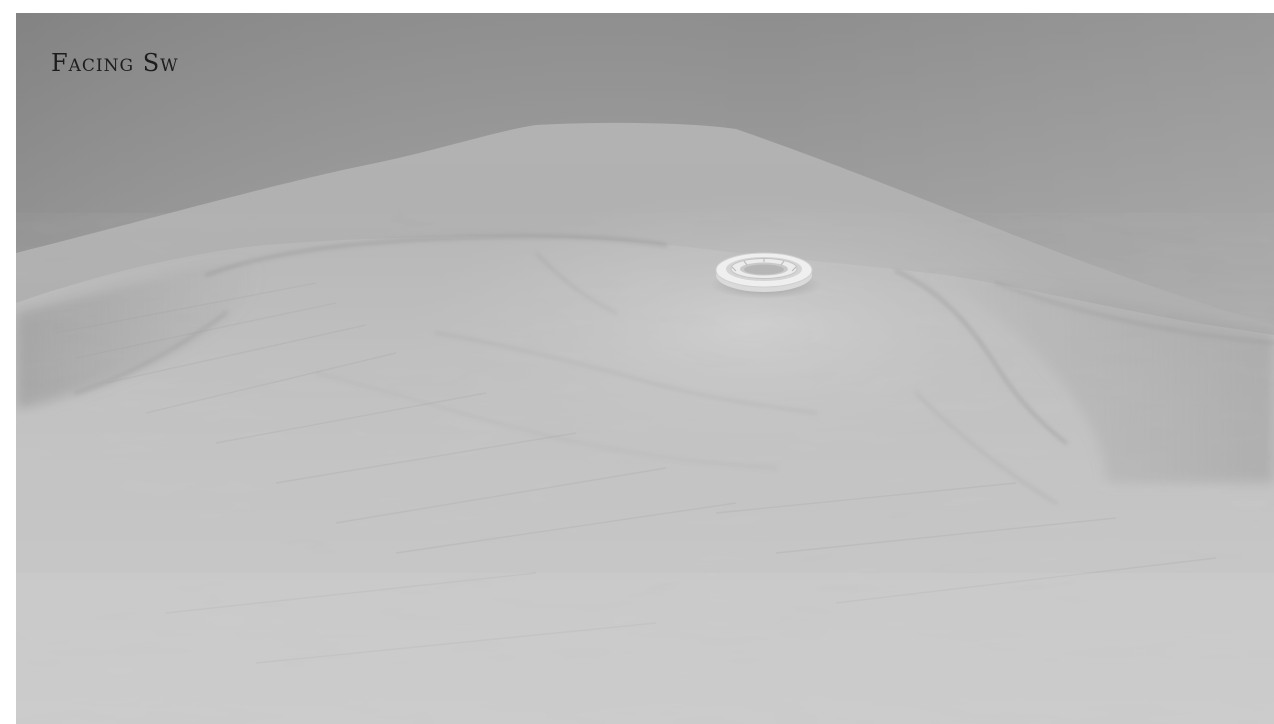 The width and height of the screenshot is (1274, 724). Describe the element at coordinates (115, 63) in the screenshot. I see `caption-facing-direction: Facing Sw` at that location.